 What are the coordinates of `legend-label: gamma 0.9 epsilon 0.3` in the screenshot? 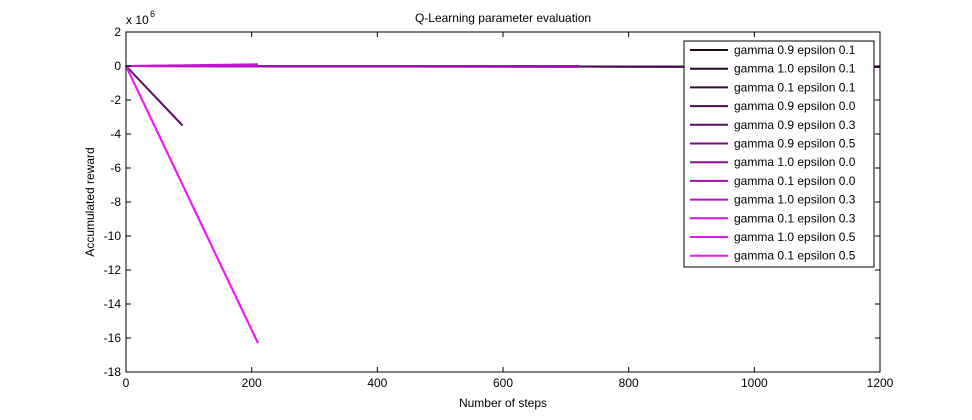 It's located at (795, 125).